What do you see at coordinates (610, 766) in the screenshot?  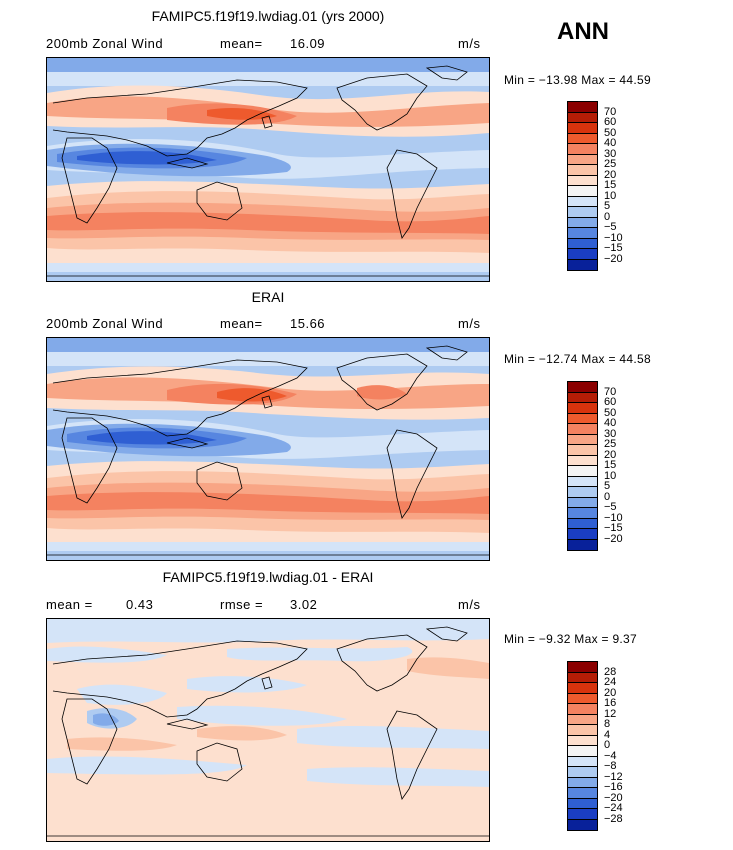 I see `colorbar-tick-label: −8` at bounding box center [610, 766].